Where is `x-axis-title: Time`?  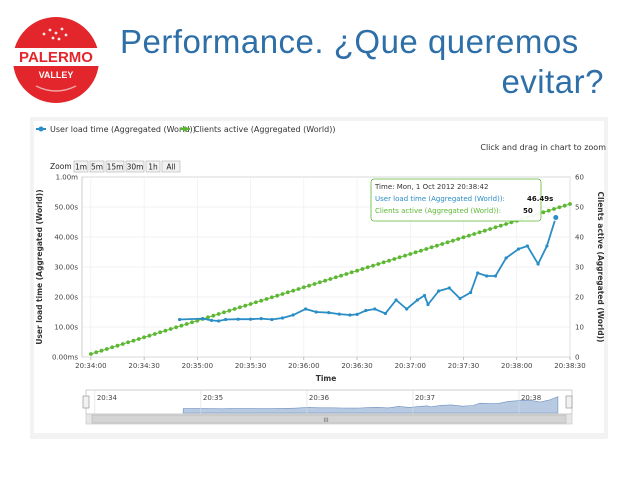
x-axis-title: Time is located at coordinates (326, 378).